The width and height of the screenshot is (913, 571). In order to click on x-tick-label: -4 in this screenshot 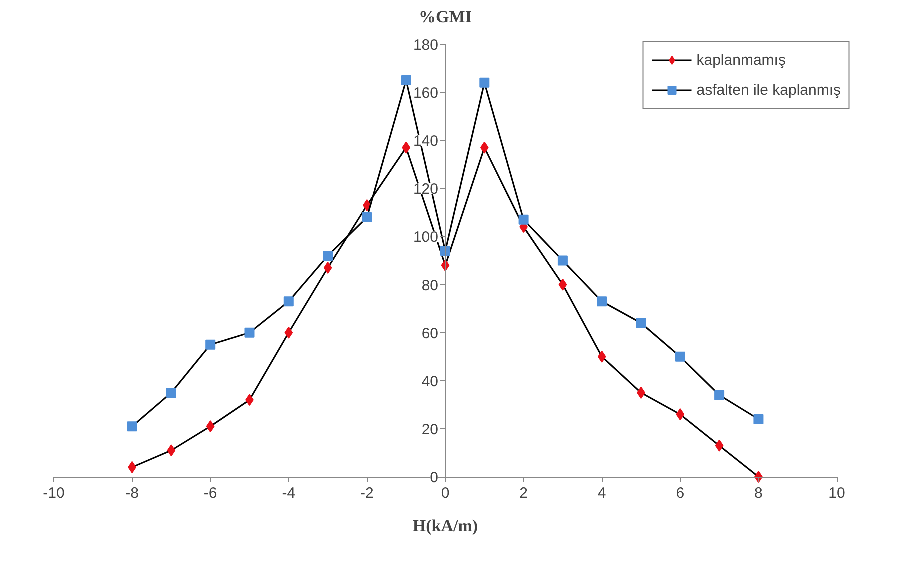, I will do `click(289, 493)`.